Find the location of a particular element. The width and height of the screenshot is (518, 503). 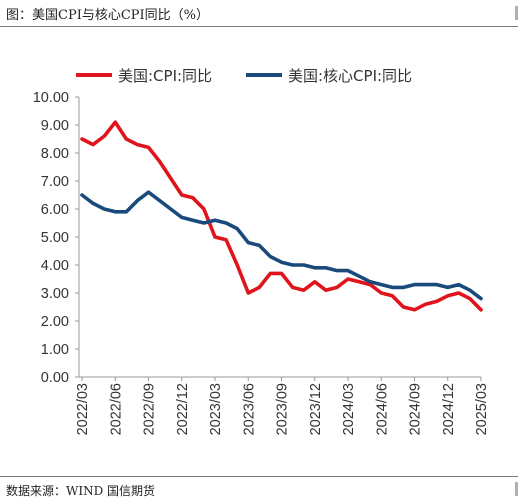

source-divider is located at coordinates (259, 476).